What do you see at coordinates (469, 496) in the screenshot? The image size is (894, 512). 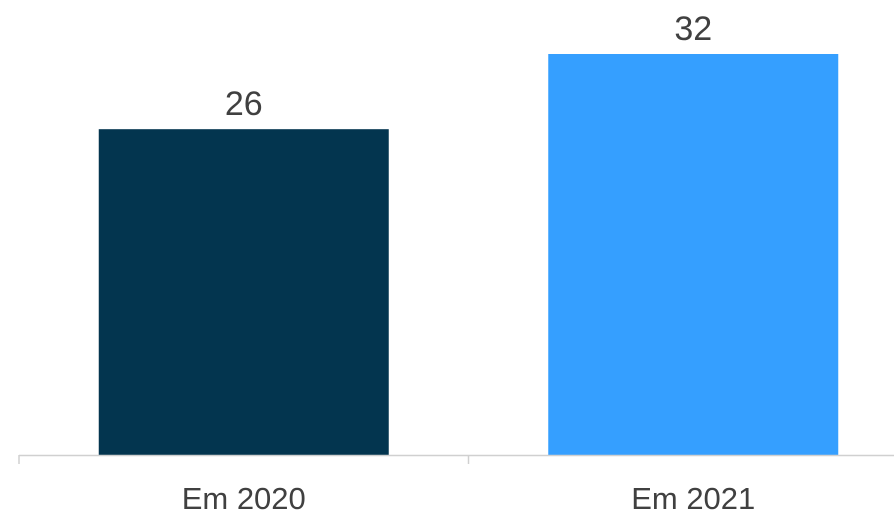 I see `x-tick-labels-group: Em 2020 Em 2021` at bounding box center [469, 496].